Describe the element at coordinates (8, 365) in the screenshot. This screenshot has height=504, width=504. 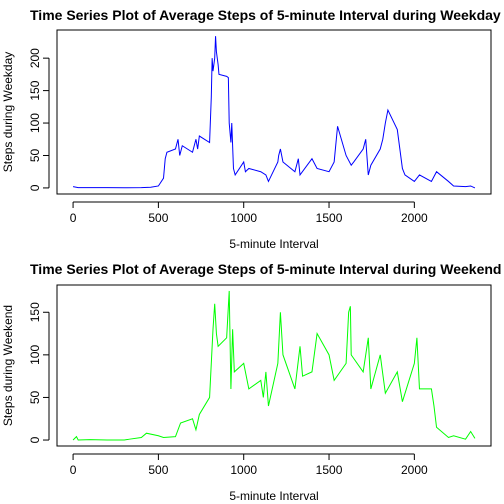
I see `y-axis-label: Steps during Weekend` at that location.